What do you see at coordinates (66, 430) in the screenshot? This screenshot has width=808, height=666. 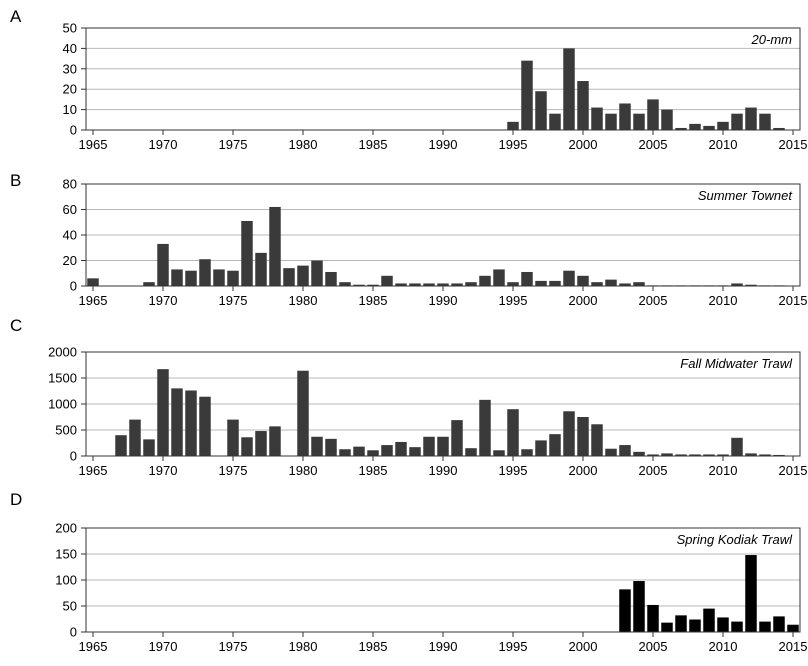 I see `y-tick-label: 500` at bounding box center [66, 430].